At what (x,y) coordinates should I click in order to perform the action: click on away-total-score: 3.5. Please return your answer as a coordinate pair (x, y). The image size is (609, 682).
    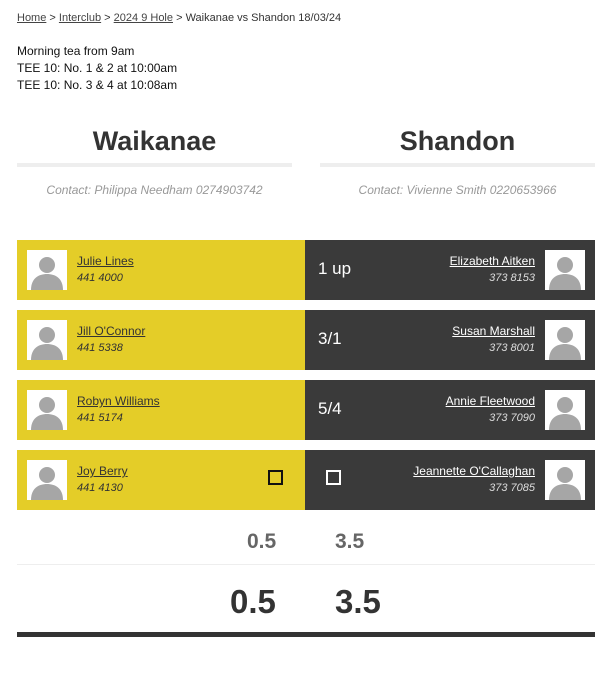
    Looking at the image, I should click on (358, 601).